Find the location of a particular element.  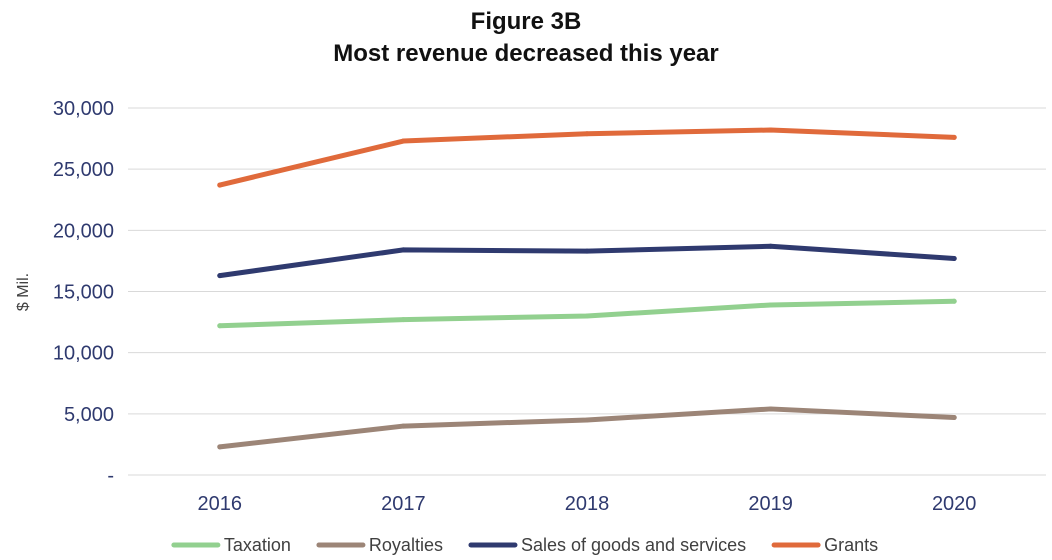

y-tick-label: 10,000 is located at coordinates (83, 354).